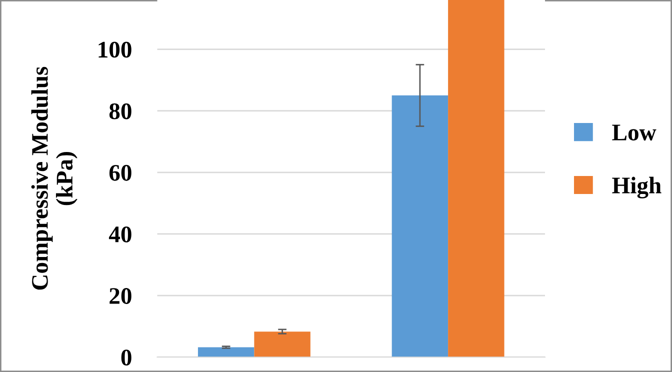 The width and height of the screenshot is (672, 372). What do you see at coordinates (120, 234) in the screenshot?
I see `y-tick-label: 40` at bounding box center [120, 234].